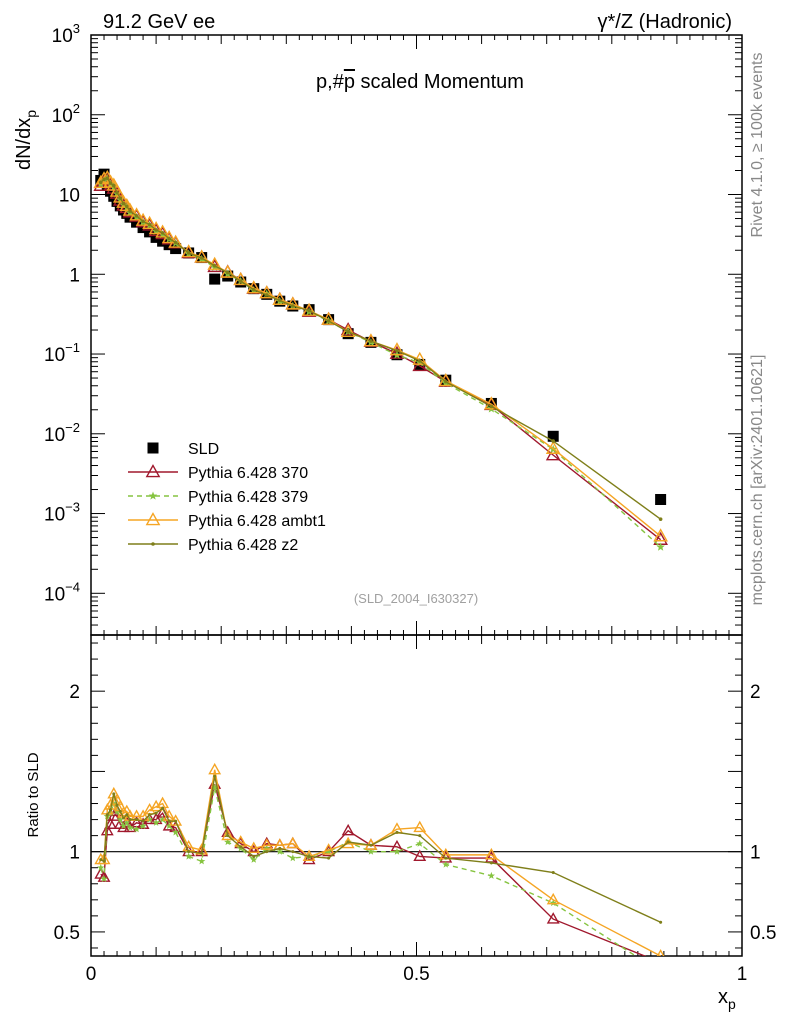  Describe the element at coordinates (62, 353) in the screenshot. I see `main-y-tick-label: 10⁻¹` at that location.